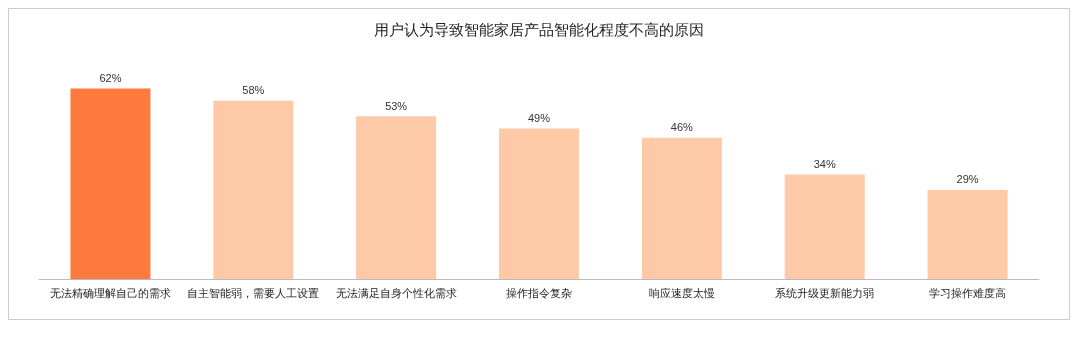 The height and width of the screenshot is (352, 1080). I want to click on x-tick-label: 学习操作难度高, so click(968, 292).